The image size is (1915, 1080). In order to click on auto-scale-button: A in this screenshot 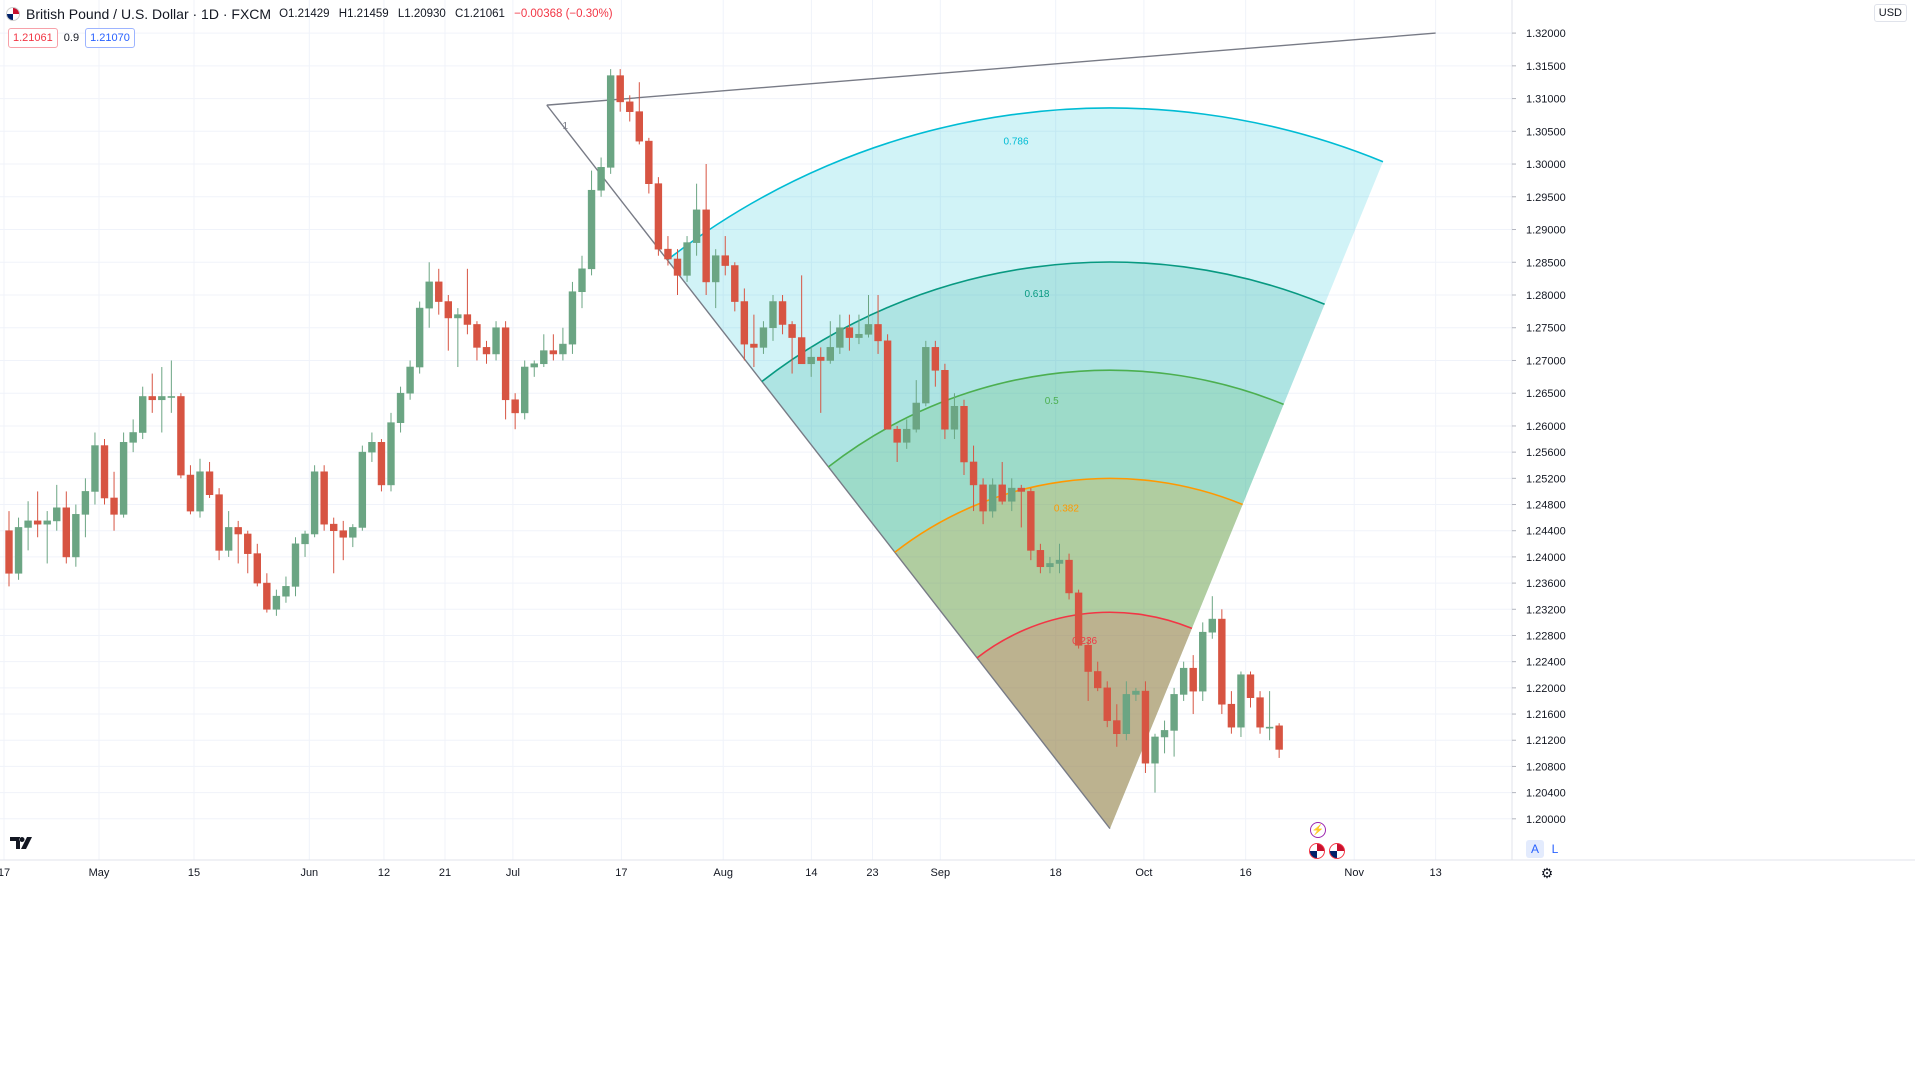, I will do `click(1535, 849)`.